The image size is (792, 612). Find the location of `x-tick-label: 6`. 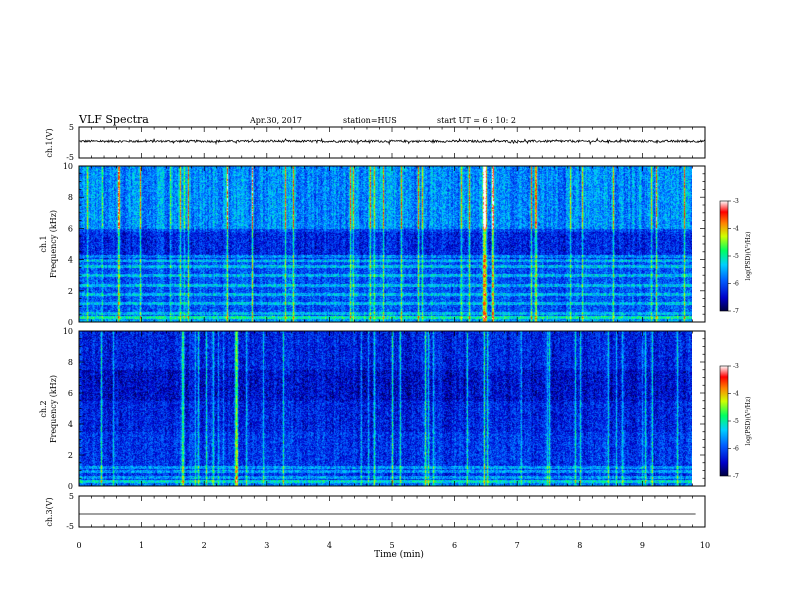

x-tick-label: 6 is located at coordinates (454, 545).